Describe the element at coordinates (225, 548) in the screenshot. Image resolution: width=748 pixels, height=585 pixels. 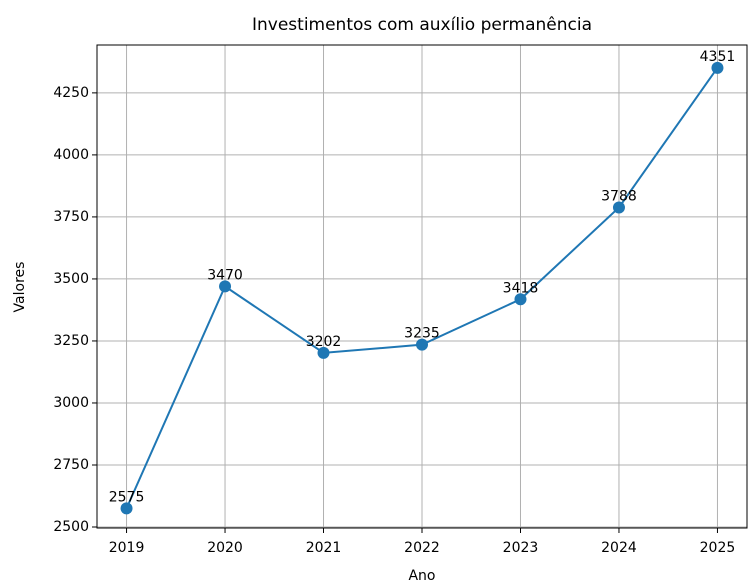
I see `x-tick-label: 2020` at that location.